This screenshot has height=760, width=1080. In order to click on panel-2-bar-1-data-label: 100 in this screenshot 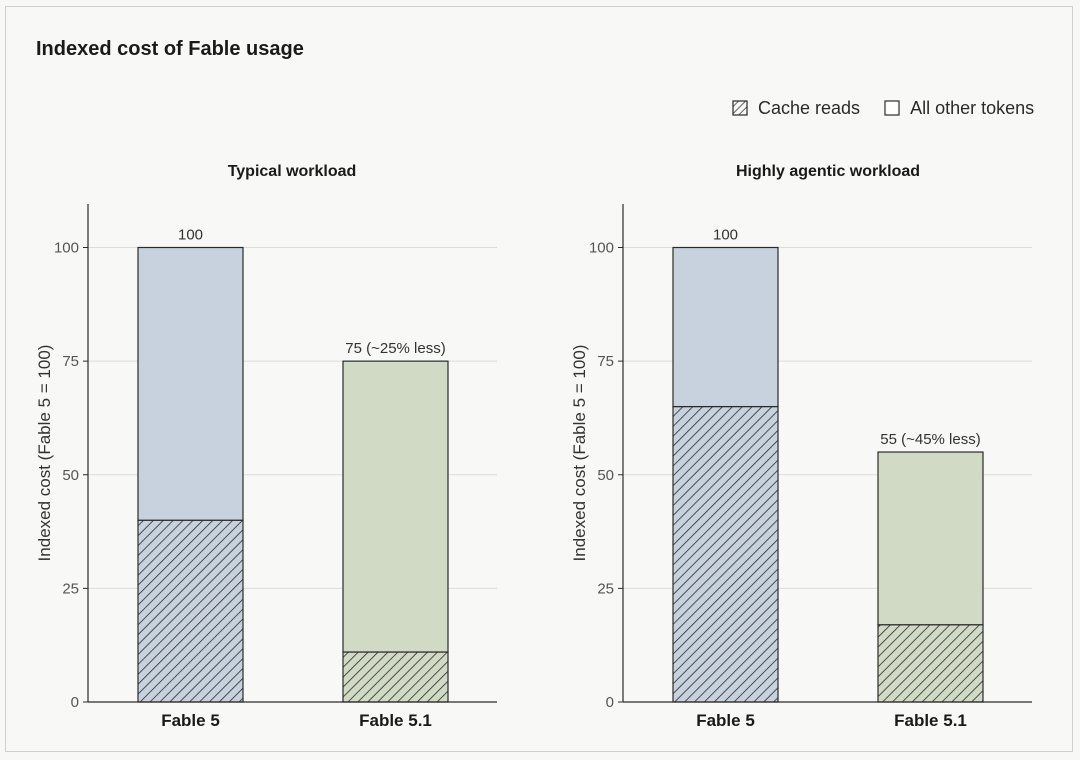, I will do `click(725, 235)`.